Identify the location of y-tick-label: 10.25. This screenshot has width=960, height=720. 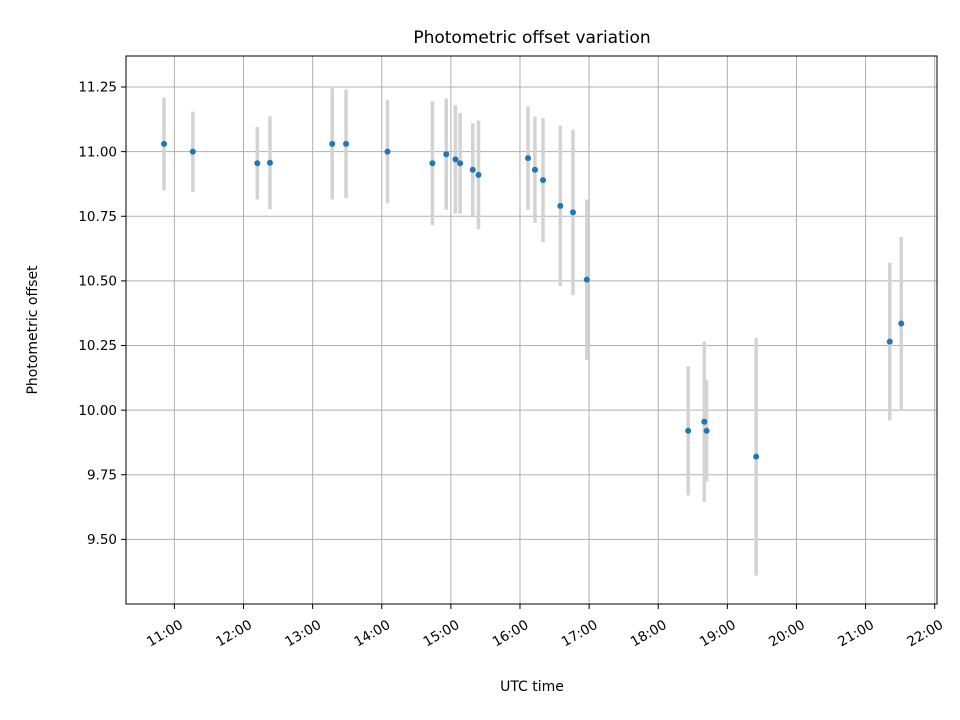
(97, 346).